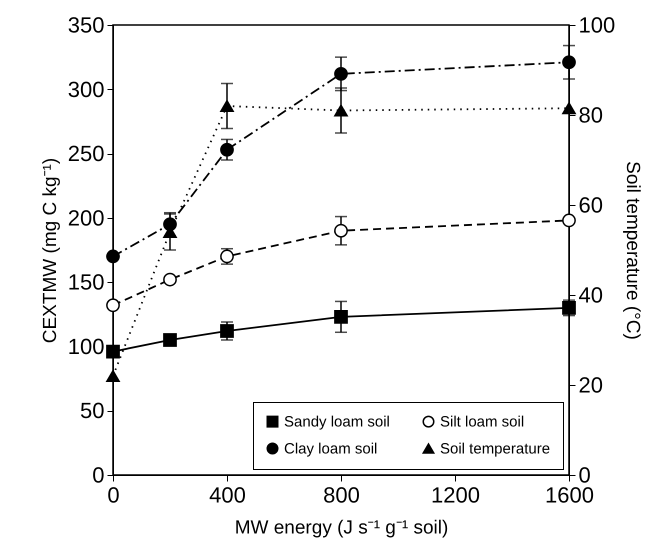 Image resolution: width=652 pixels, height=552 pixels. What do you see at coordinates (495, 449) in the screenshot?
I see `legend-label: Soil temperature` at bounding box center [495, 449].